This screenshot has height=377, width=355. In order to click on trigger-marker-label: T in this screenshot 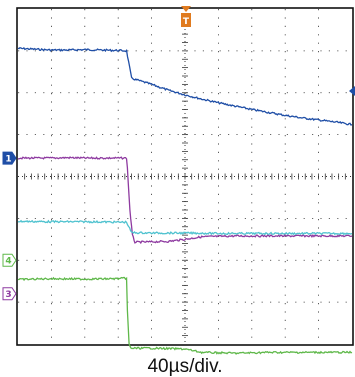, I will do `click(186, 22)`.